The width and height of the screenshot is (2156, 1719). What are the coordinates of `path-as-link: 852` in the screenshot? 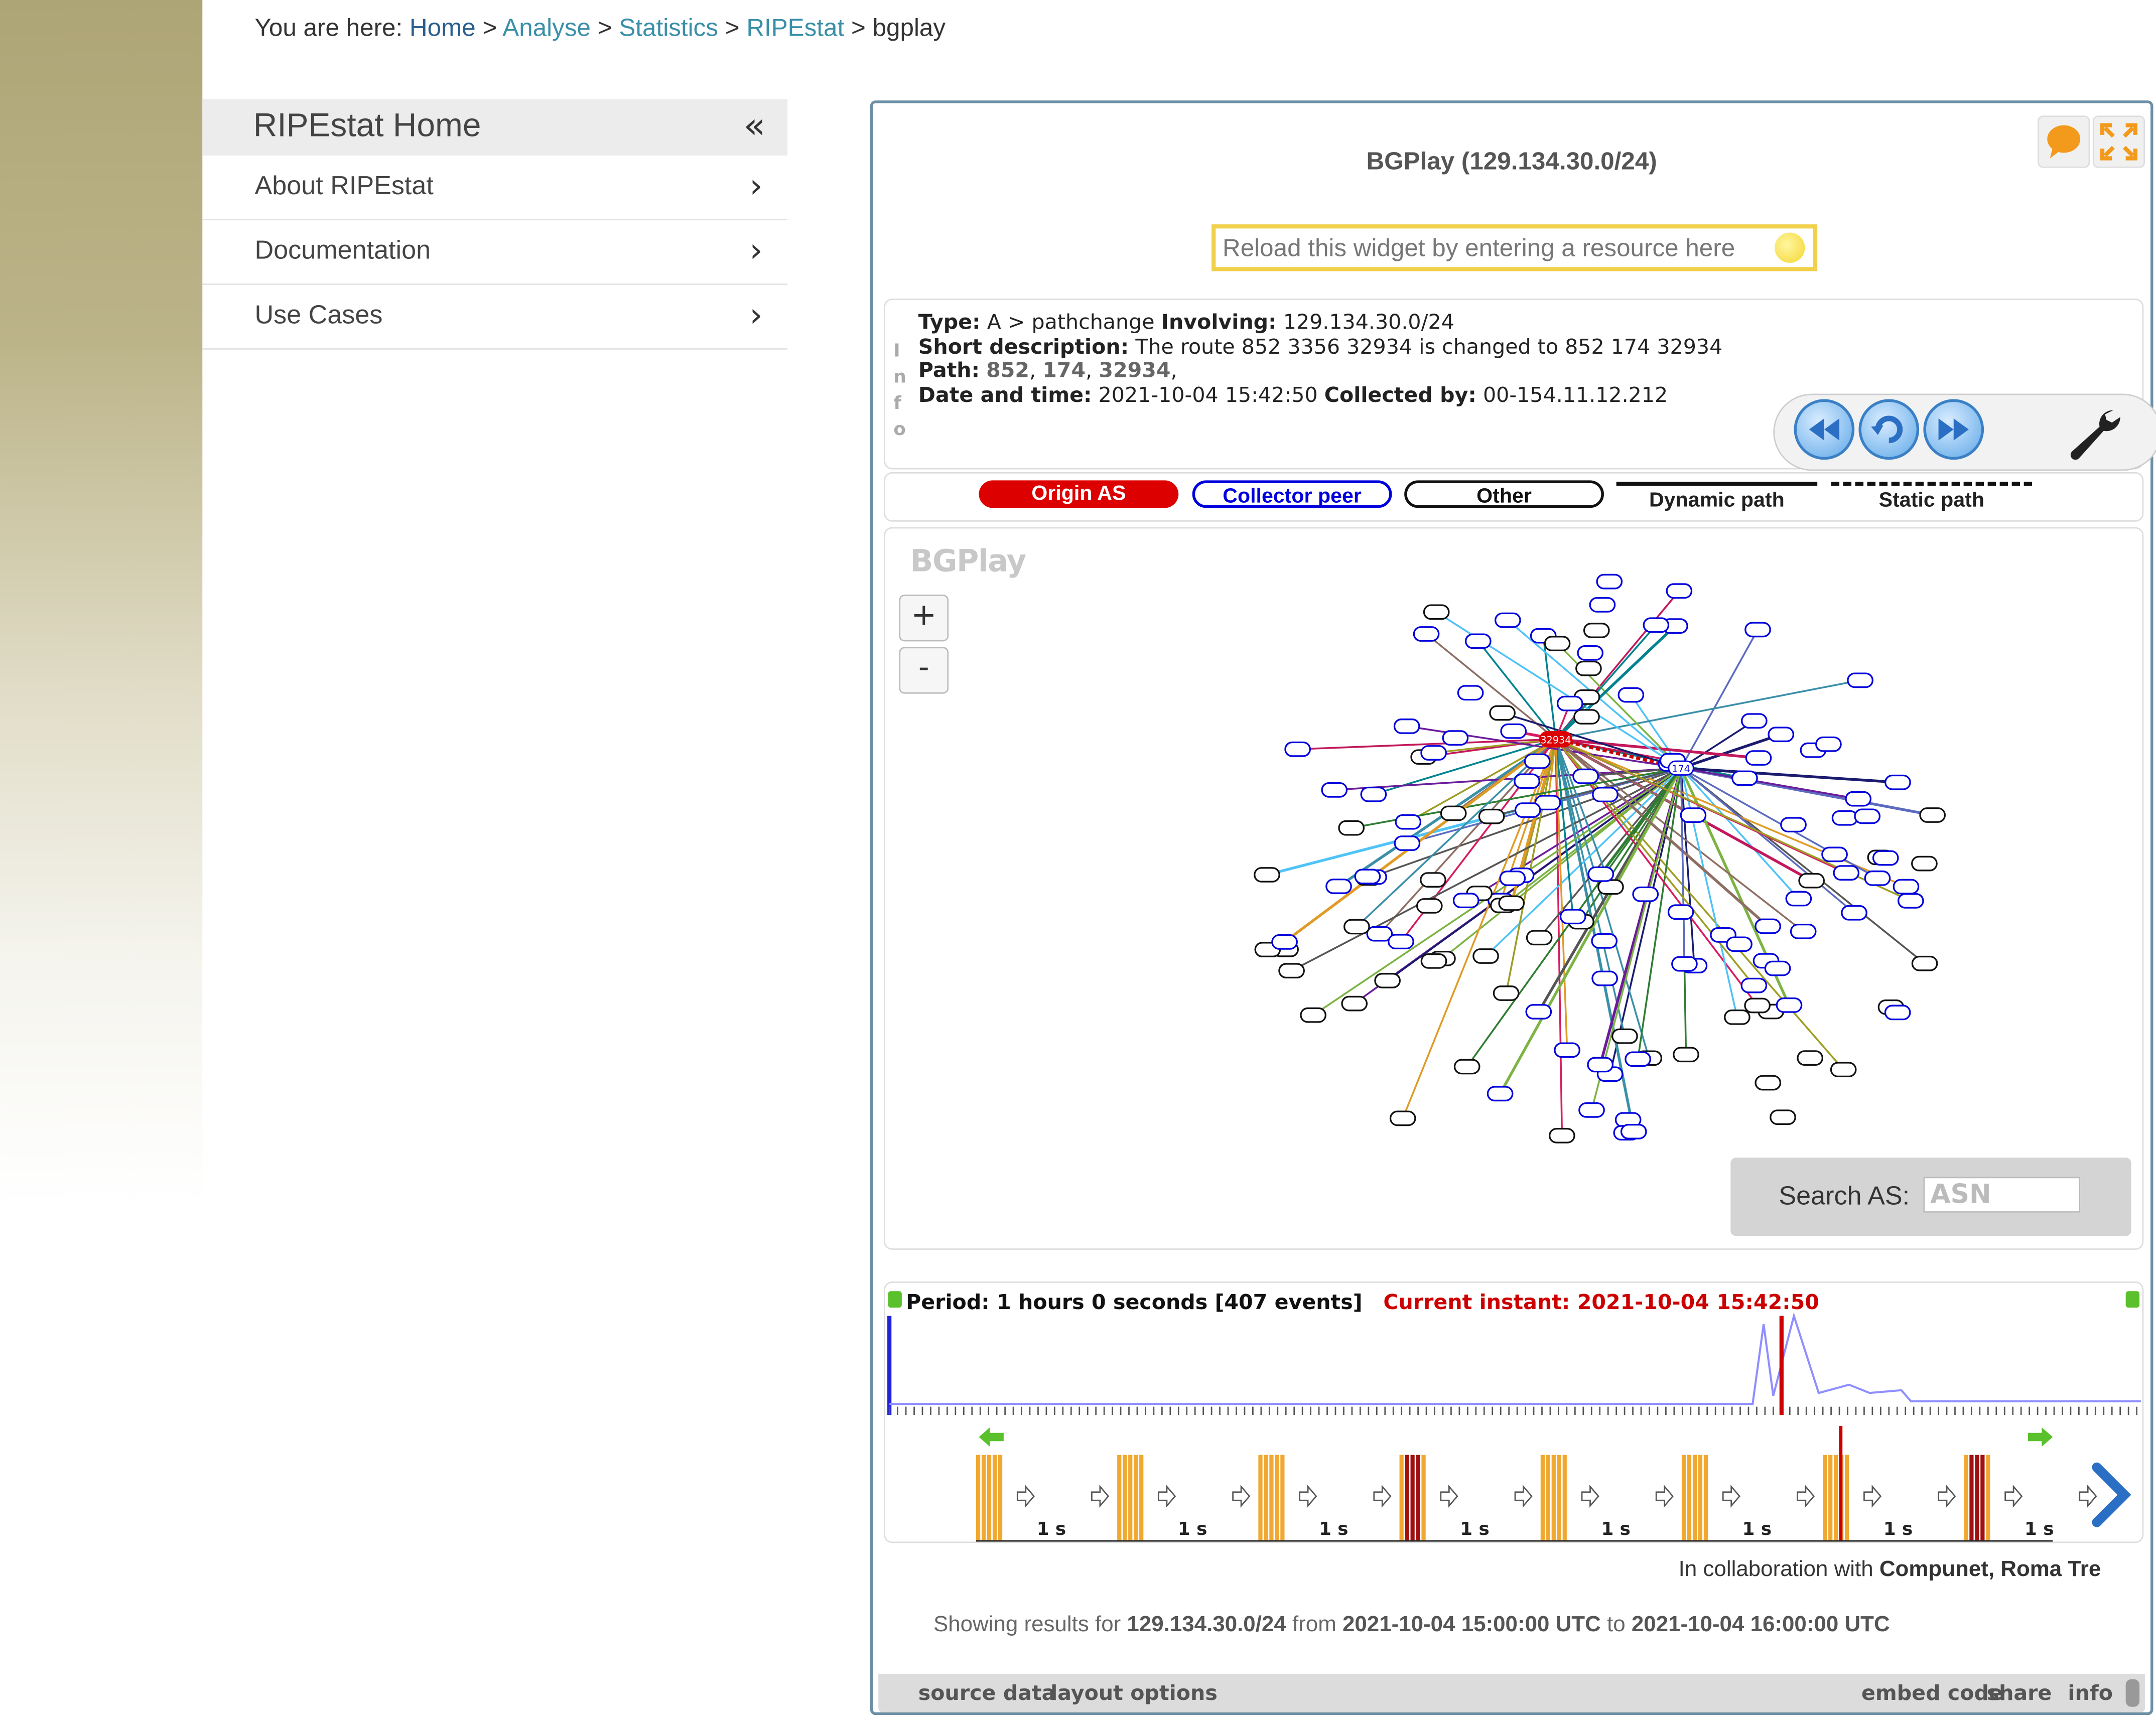 It's located at (1008, 370).